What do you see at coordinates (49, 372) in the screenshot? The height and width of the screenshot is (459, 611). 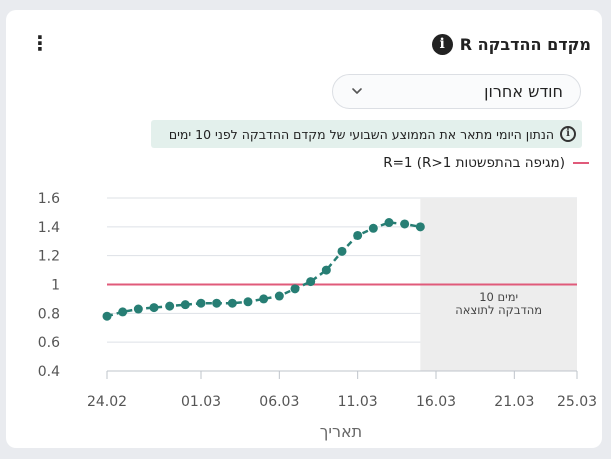 I see `y-tick-label: 0.4` at bounding box center [49, 372].